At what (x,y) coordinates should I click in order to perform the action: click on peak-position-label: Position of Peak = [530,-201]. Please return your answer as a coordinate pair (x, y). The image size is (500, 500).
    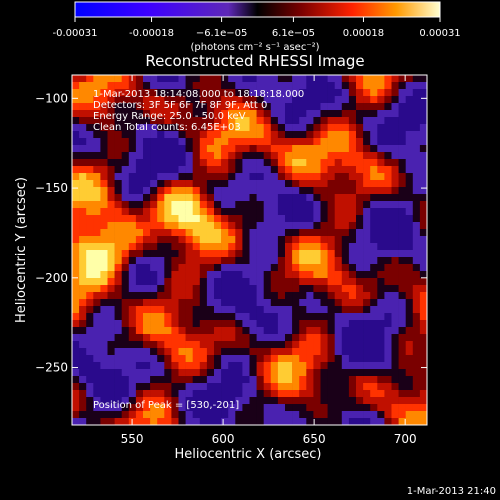
    Looking at the image, I should click on (166, 405).